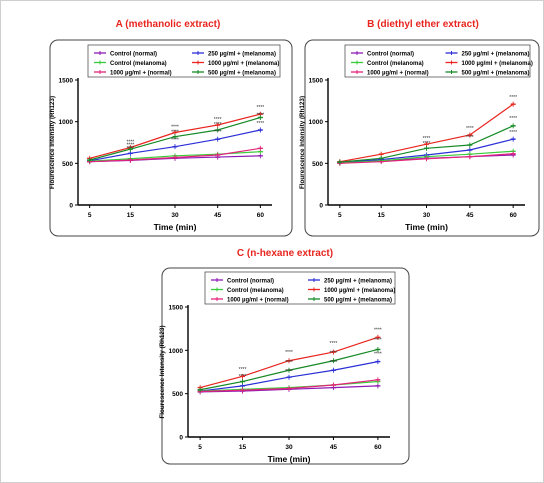 The width and height of the screenshot is (544, 483). Describe the element at coordinates (285, 253) in the screenshot. I see `panel-c-title: C (n-hexane extract)` at that location.